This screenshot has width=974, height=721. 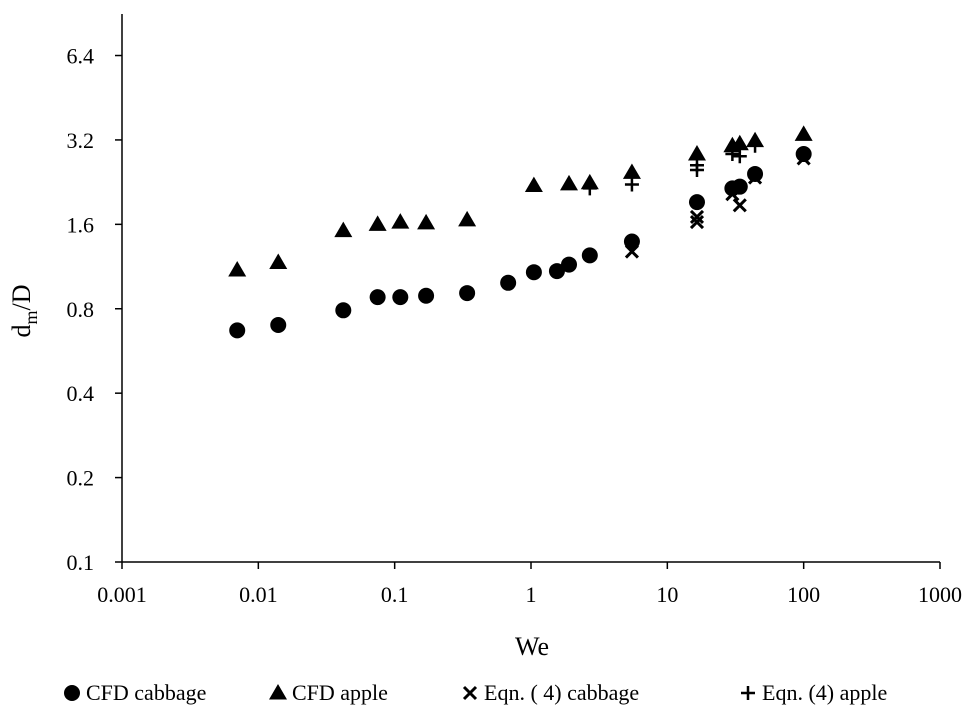 What do you see at coordinates (667, 594) in the screenshot?
I see `x-tick-label: 10` at bounding box center [667, 594].